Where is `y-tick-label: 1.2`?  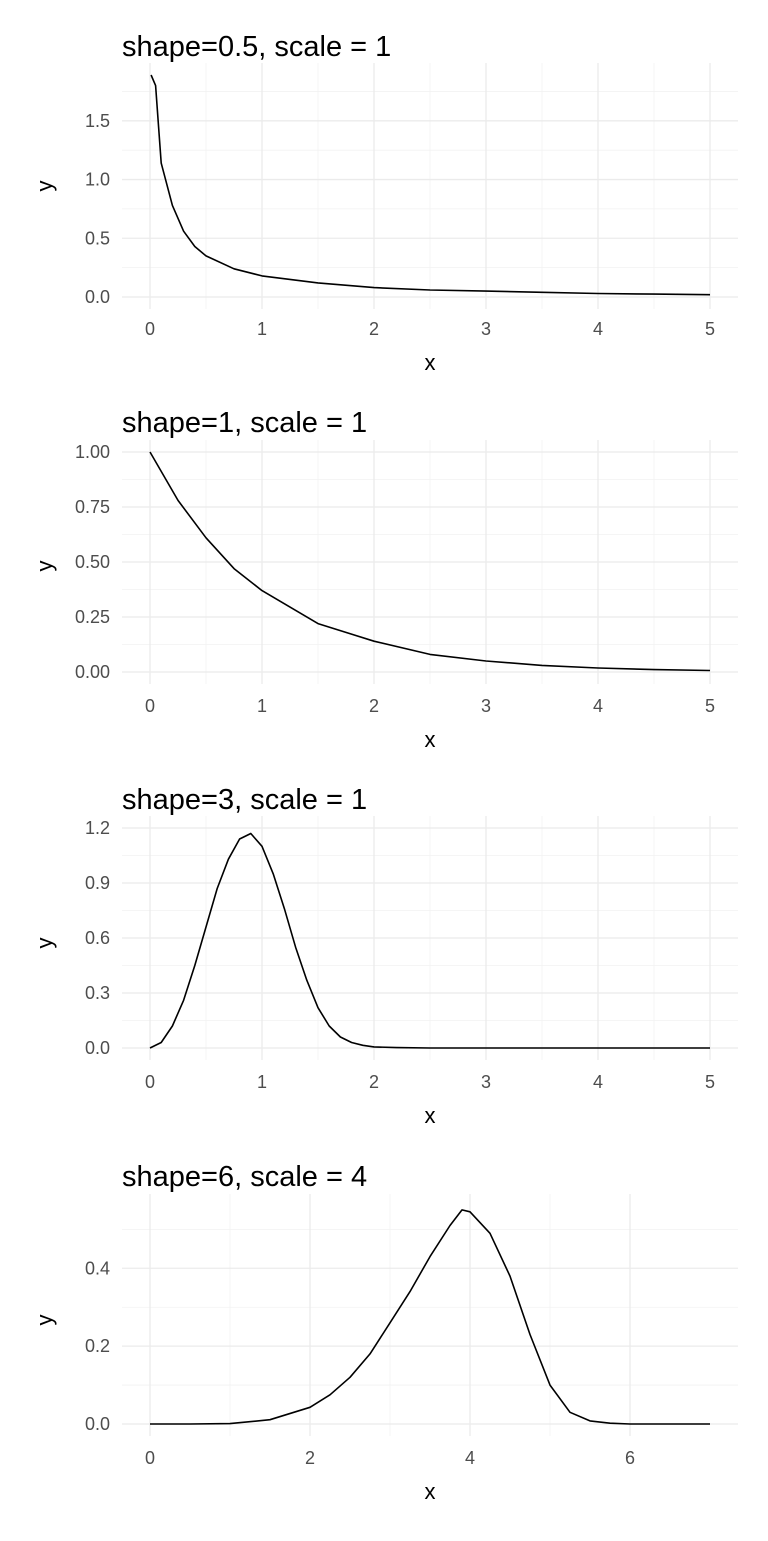 y-tick-label: 1.2 is located at coordinates (97, 828).